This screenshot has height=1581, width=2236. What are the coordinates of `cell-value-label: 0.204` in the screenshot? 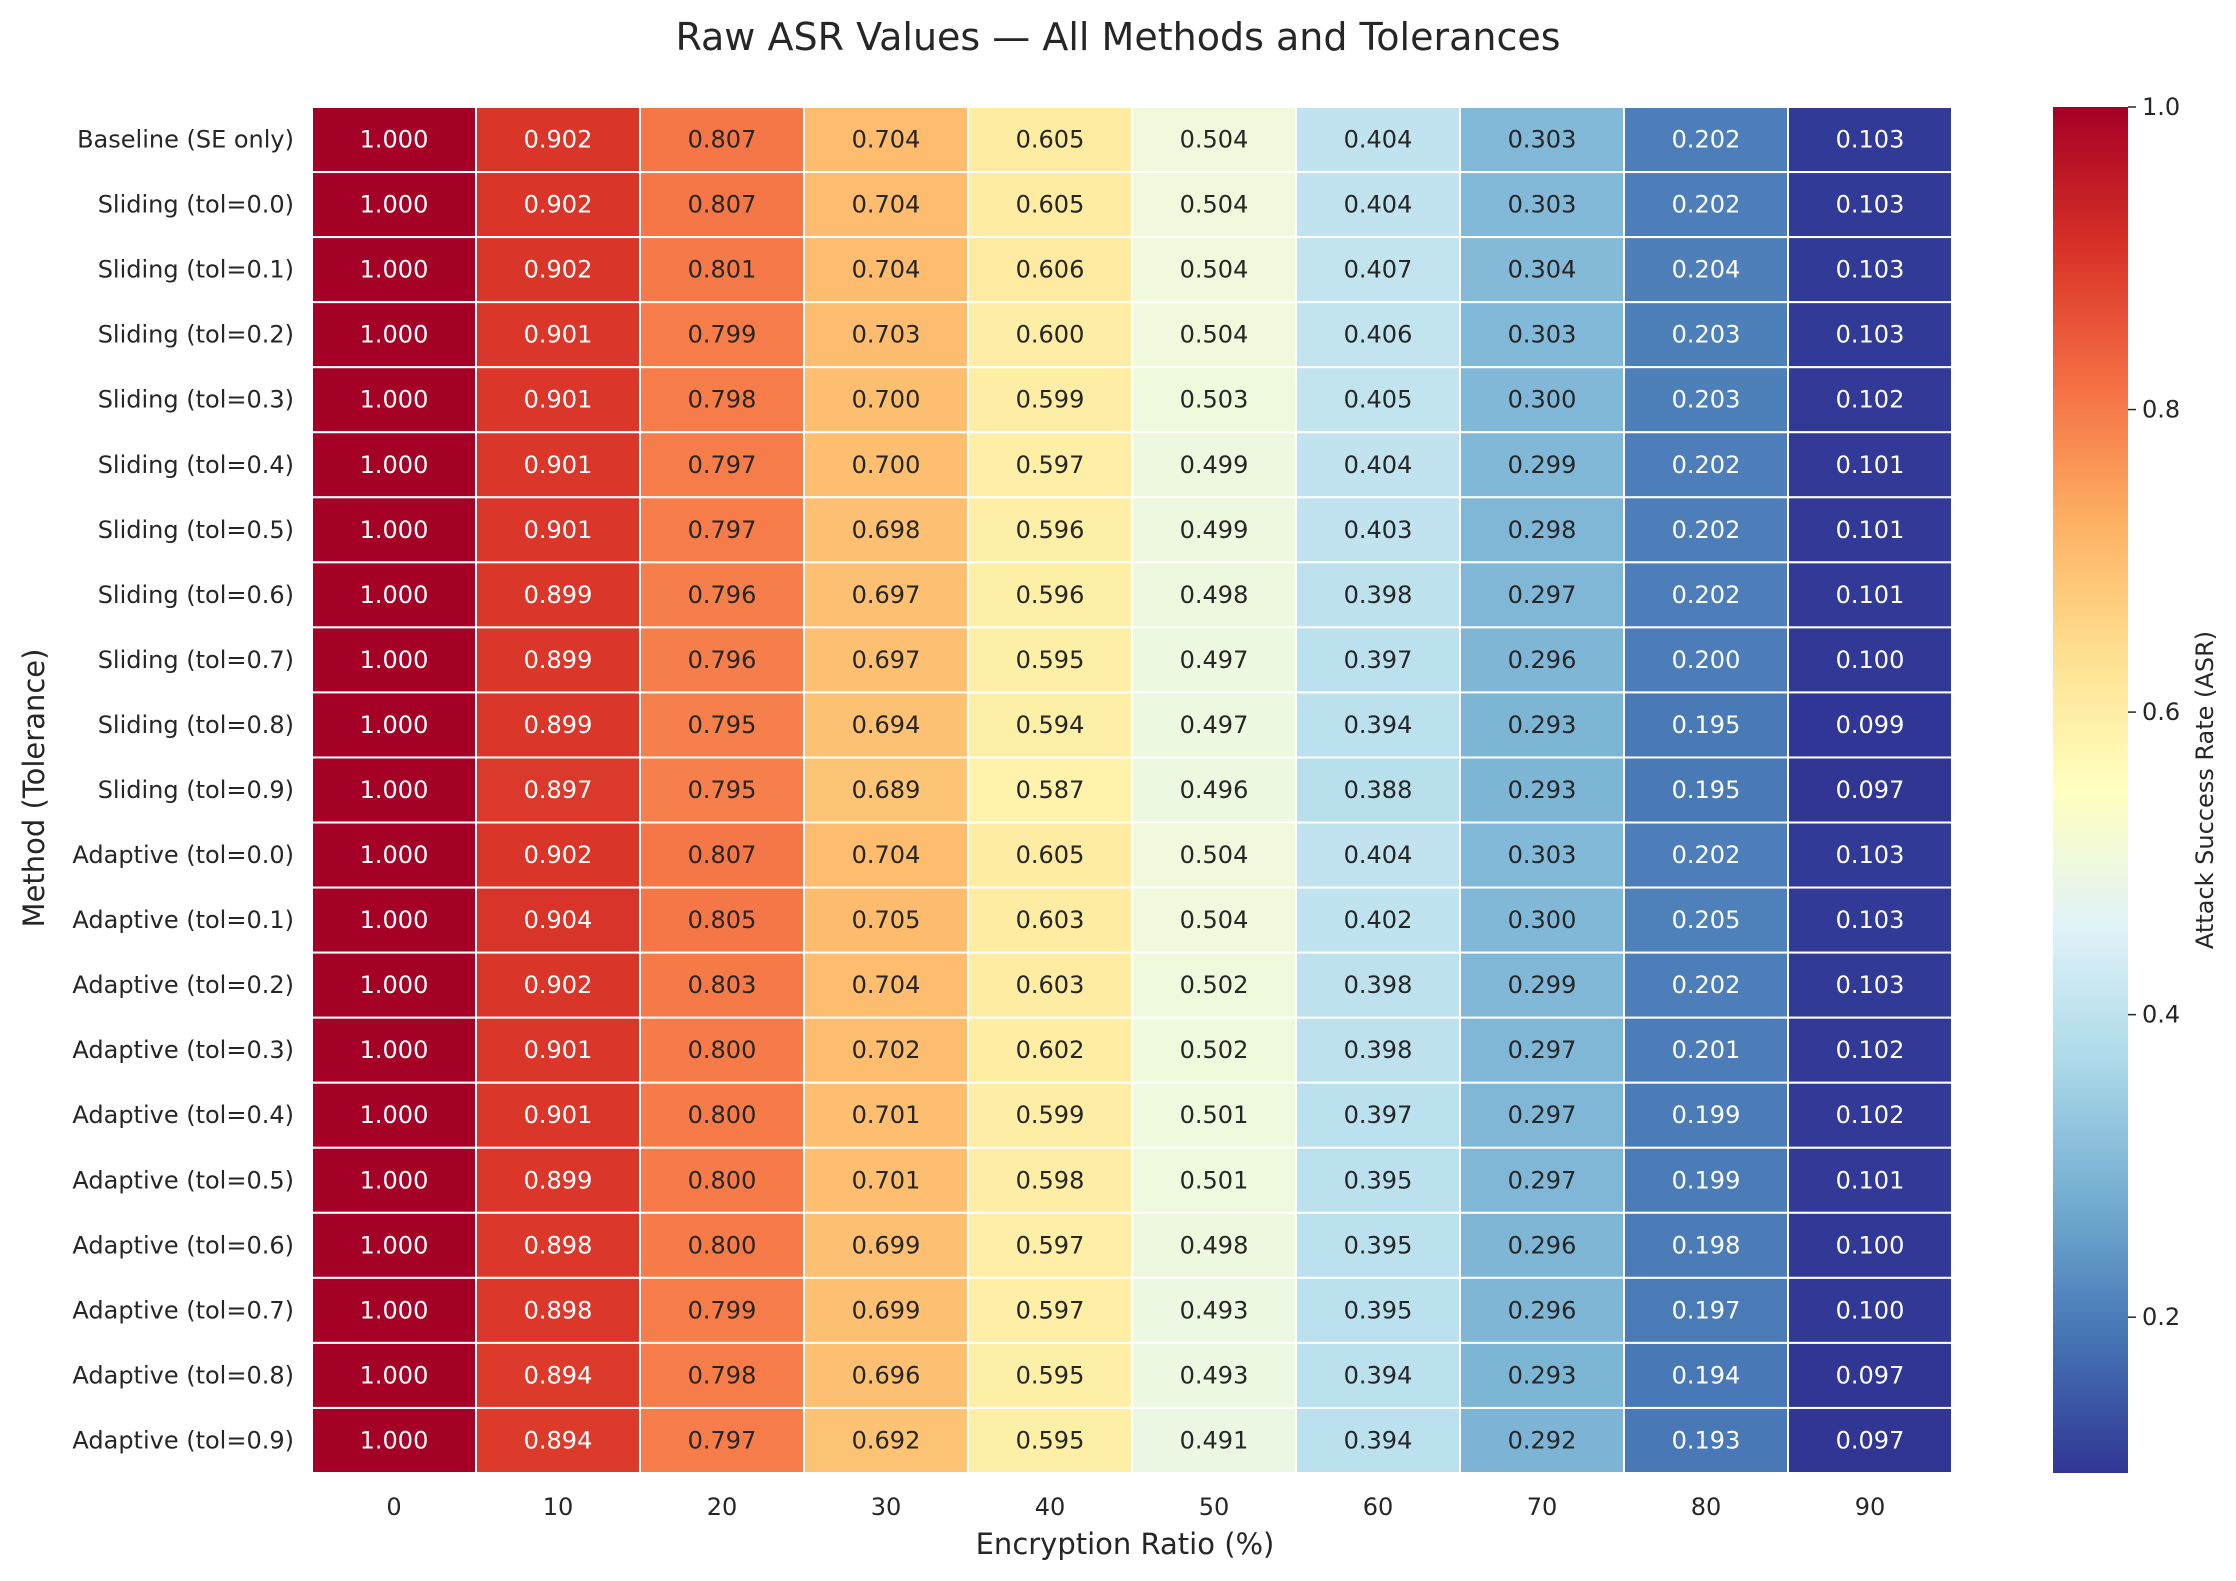 It's located at (1706, 270).